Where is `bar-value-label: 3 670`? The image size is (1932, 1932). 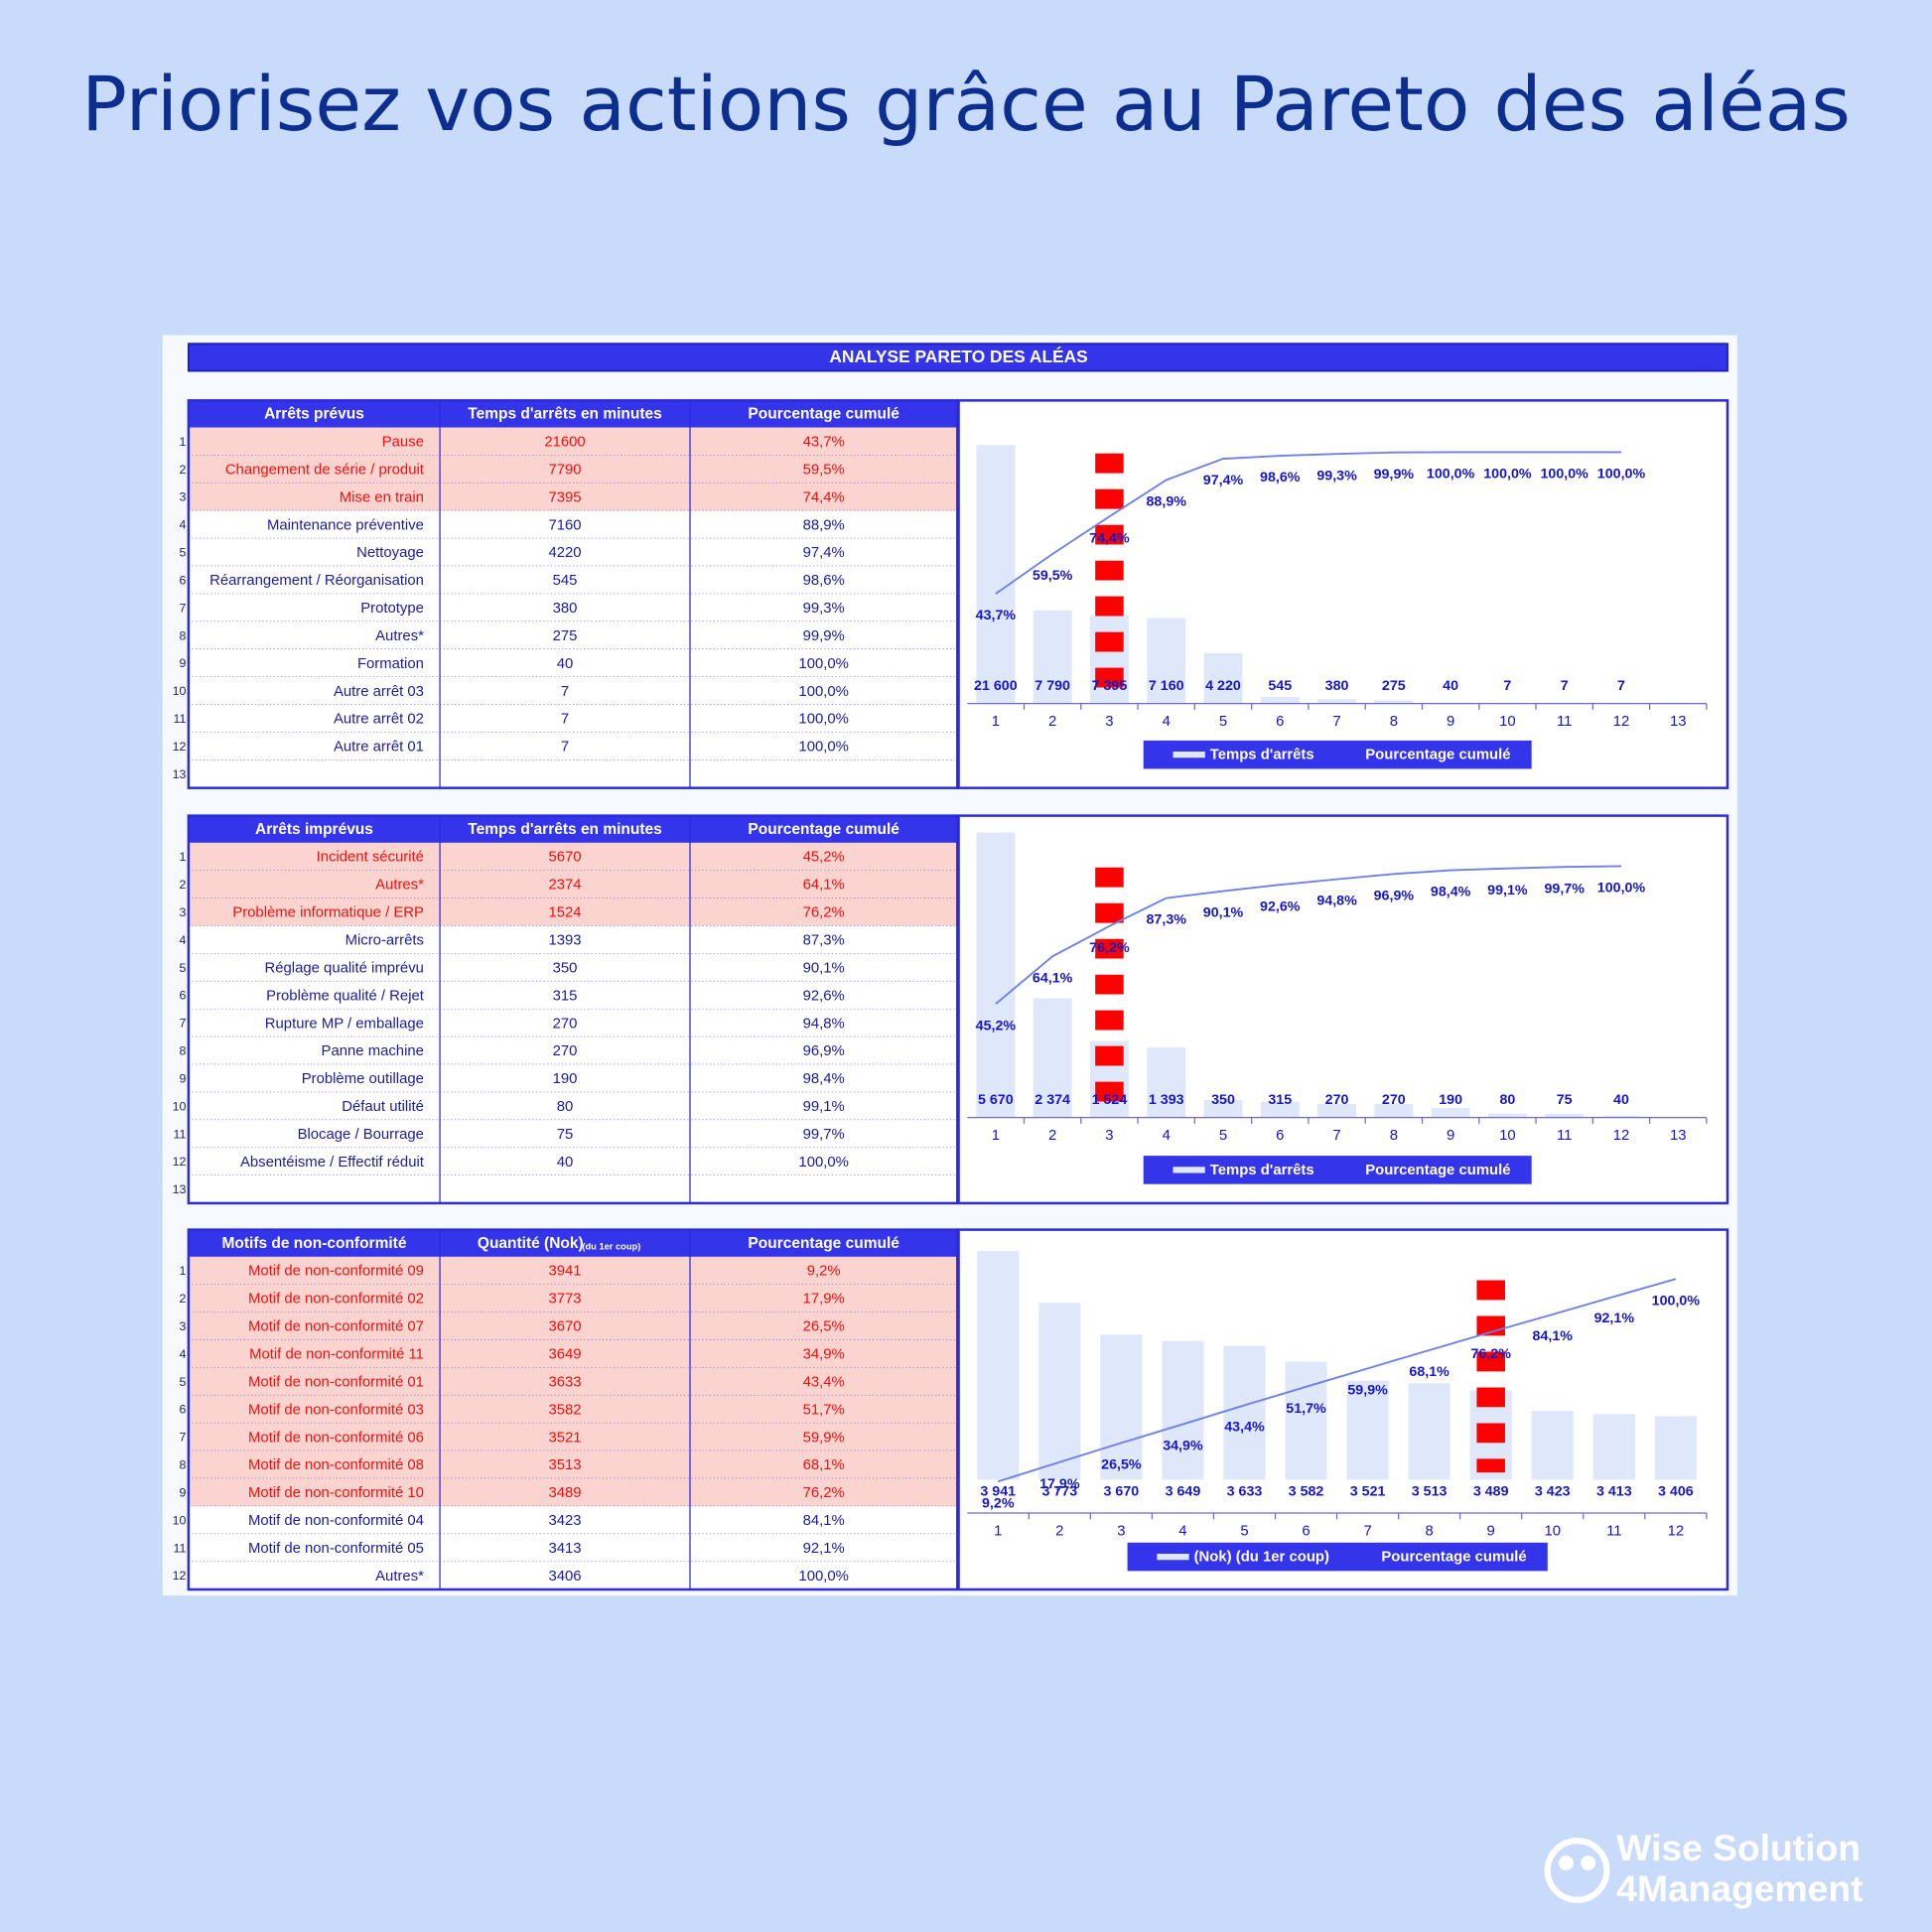 bar-value-label: 3 670 is located at coordinates (1122, 1492).